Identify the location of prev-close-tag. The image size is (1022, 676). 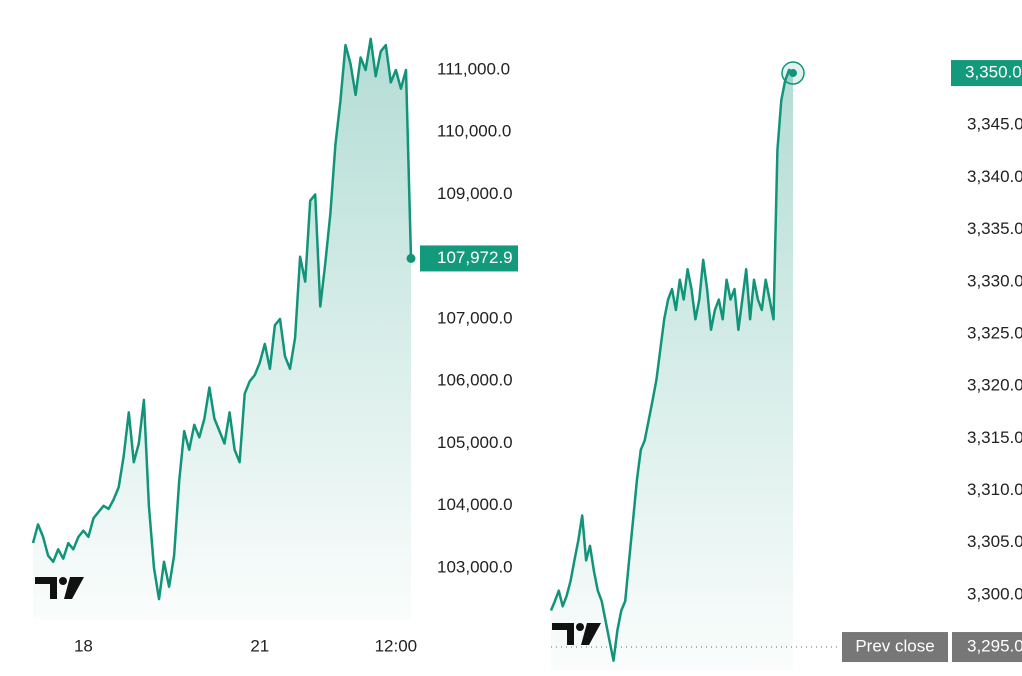
(895, 647).